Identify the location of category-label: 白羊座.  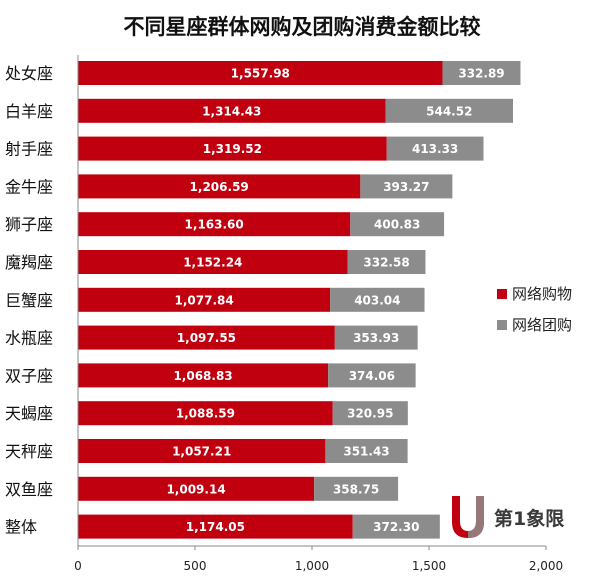
(29, 111).